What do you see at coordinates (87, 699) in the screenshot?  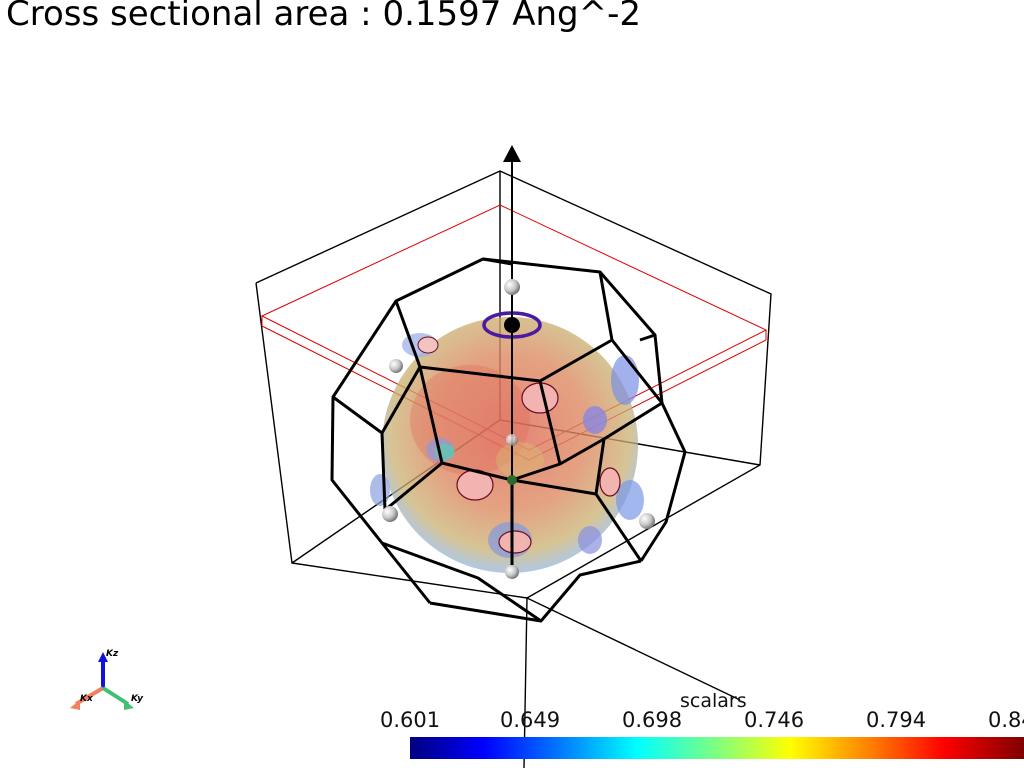 I see `kx-axis-label: Kx` at bounding box center [87, 699].